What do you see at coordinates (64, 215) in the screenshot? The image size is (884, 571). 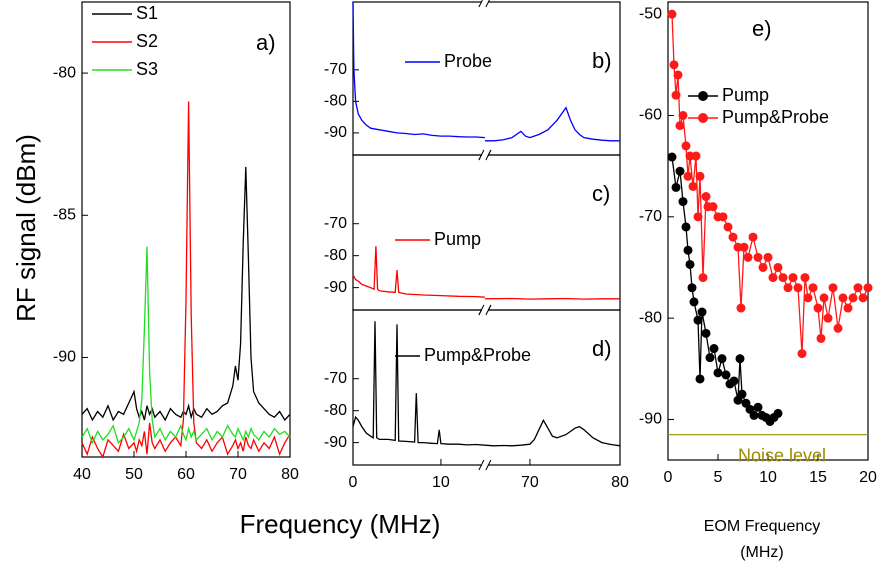 I see `y-tick-label: -85` at bounding box center [64, 215].